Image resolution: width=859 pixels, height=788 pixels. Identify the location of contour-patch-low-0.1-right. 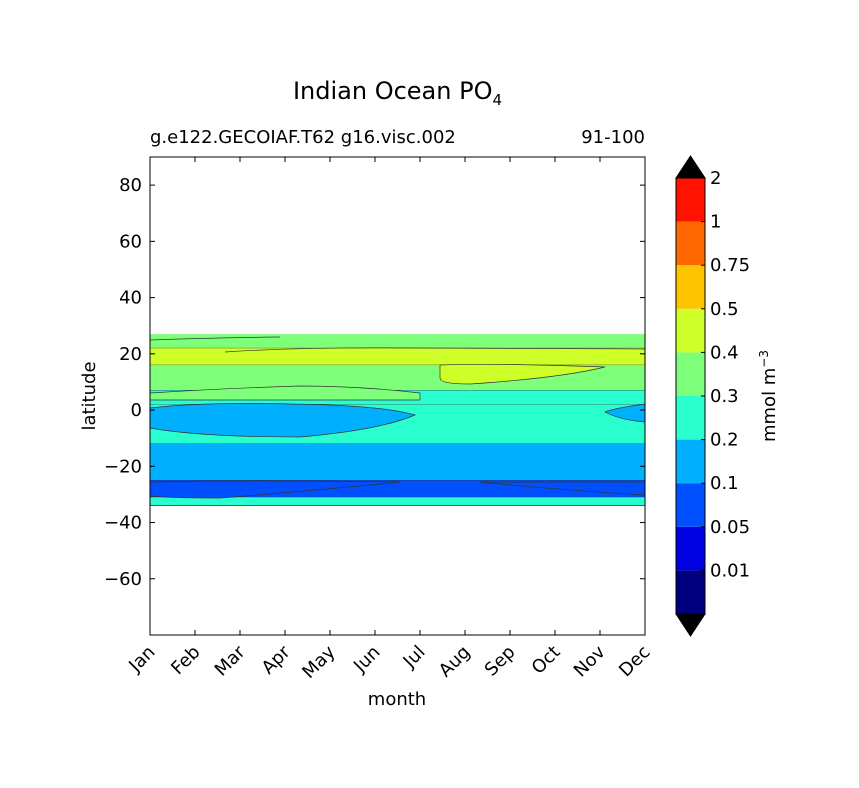
(625, 413).